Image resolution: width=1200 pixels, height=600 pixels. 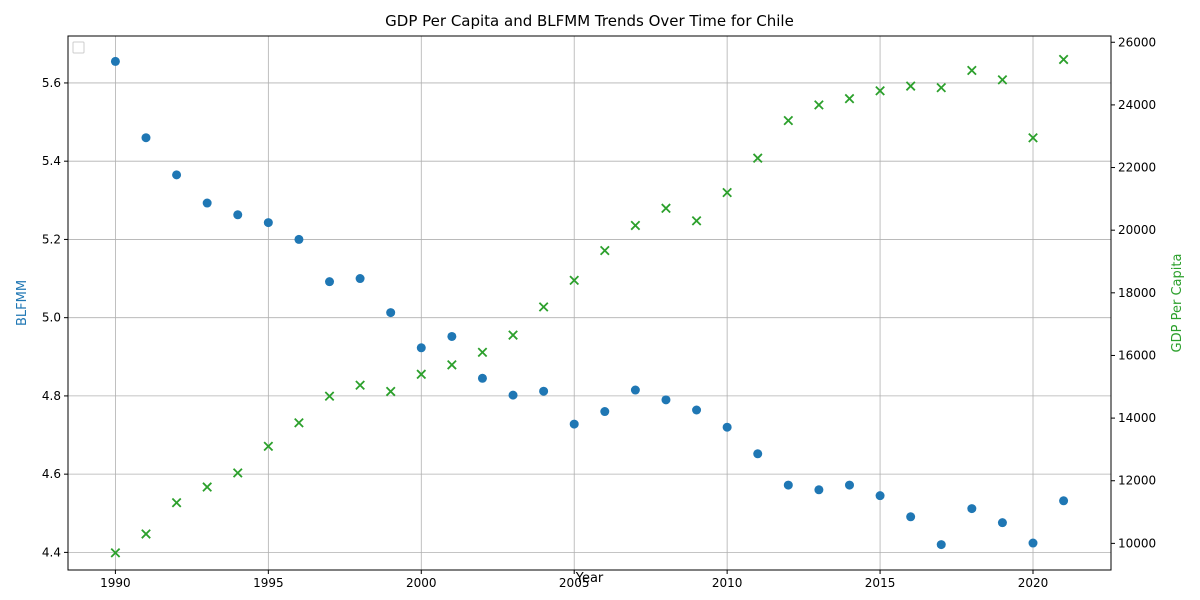 I want to click on x-axis-label: Year, so click(x=589, y=578).